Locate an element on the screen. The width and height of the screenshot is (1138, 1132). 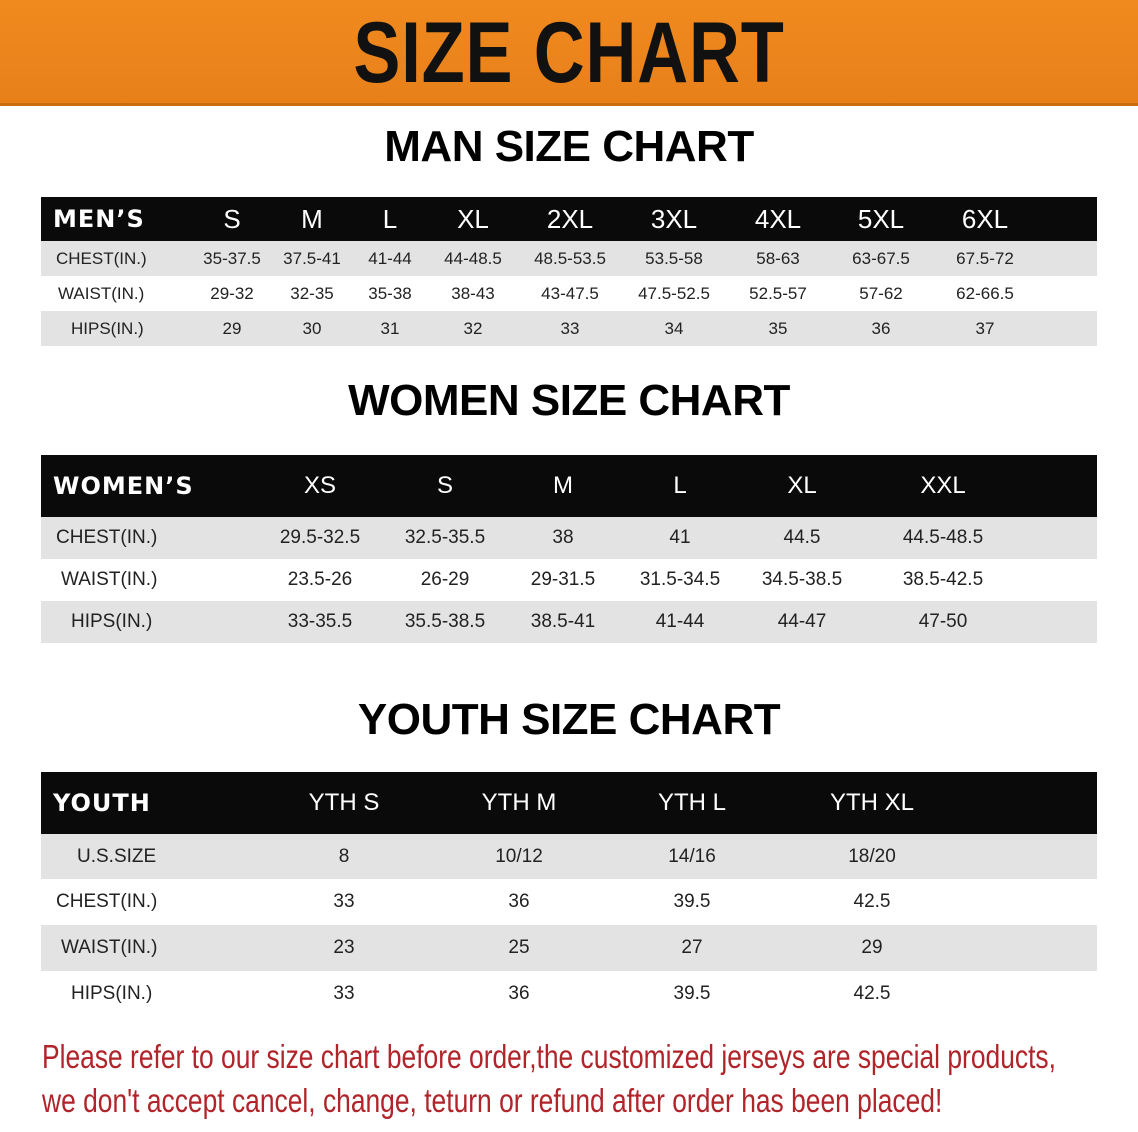
size-header-xl: XL is located at coordinates (802, 485).